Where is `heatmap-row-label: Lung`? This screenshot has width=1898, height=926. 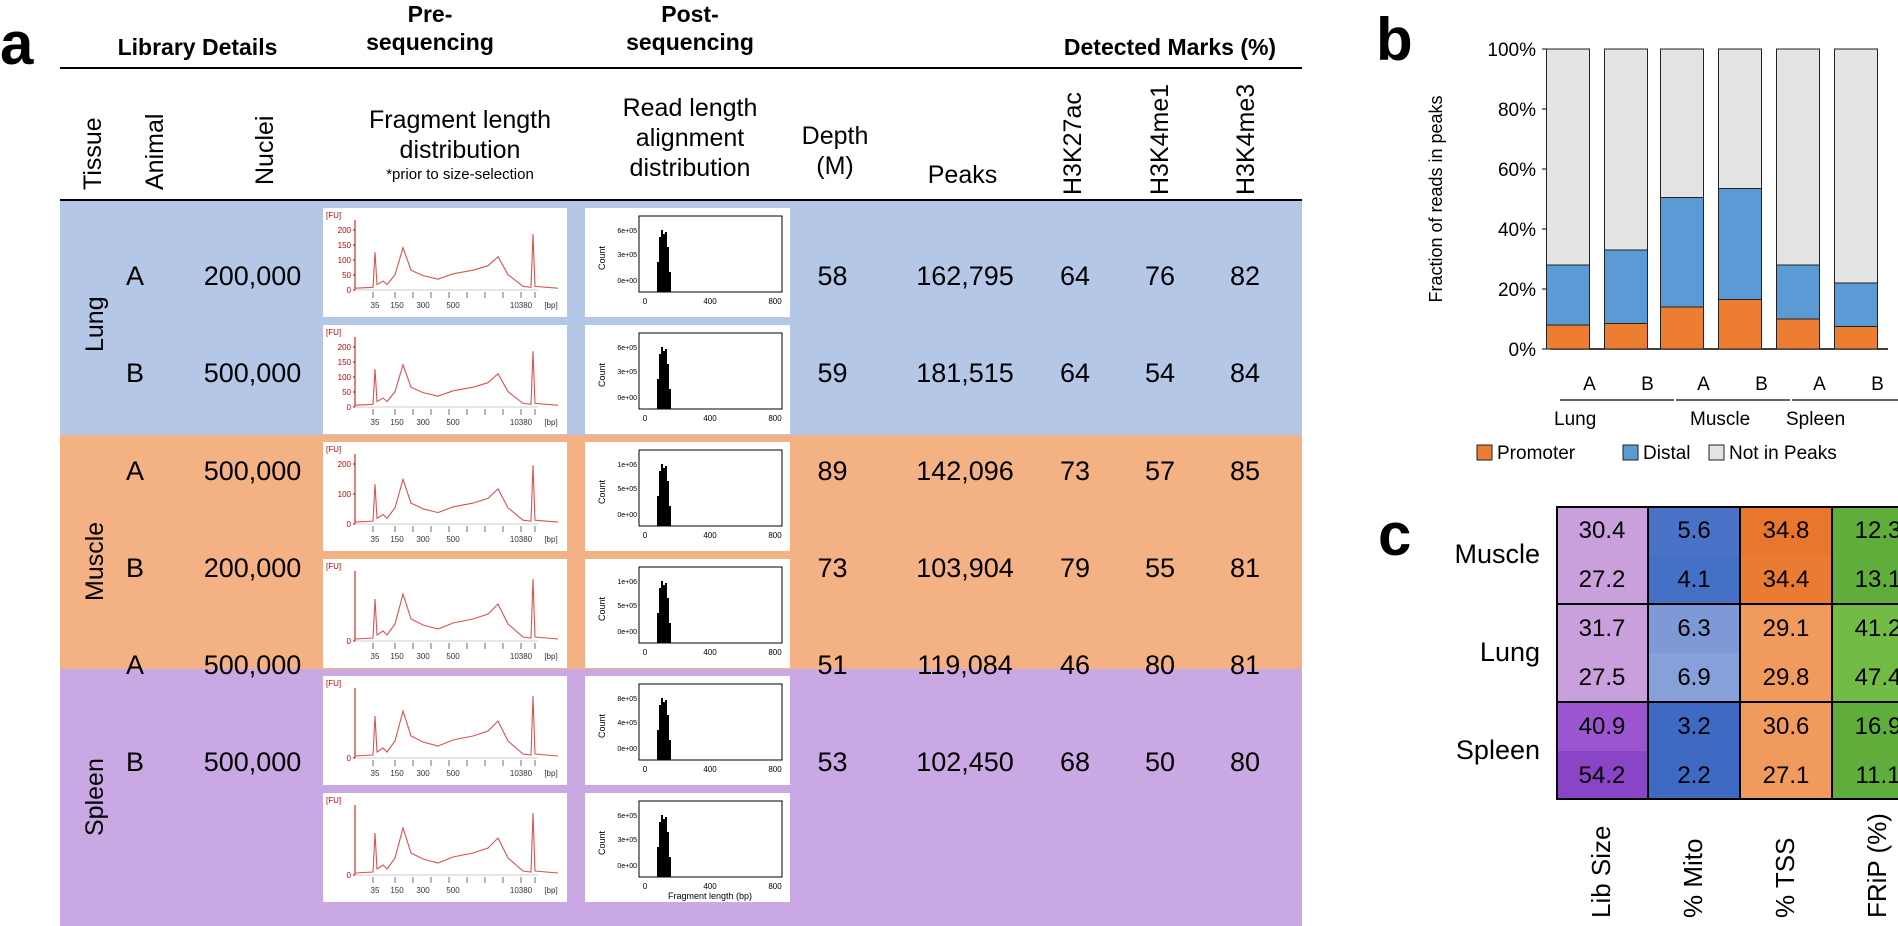 heatmap-row-label: Lung is located at coordinates (1509, 652).